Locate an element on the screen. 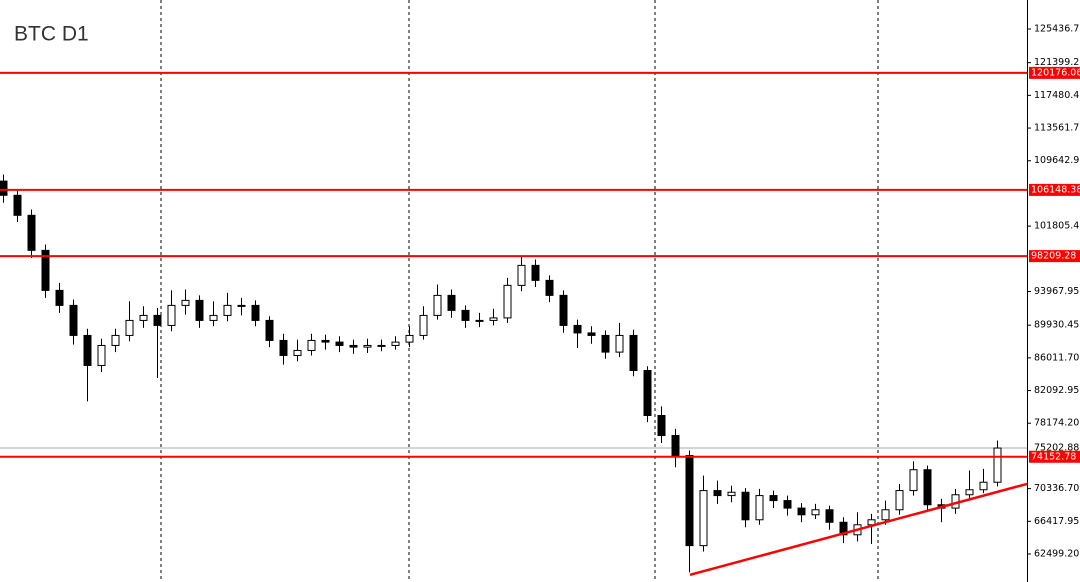 This screenshot has height=582, width=1080. y-tick-label: 93967.95 is located at coordinates (1056, 291).